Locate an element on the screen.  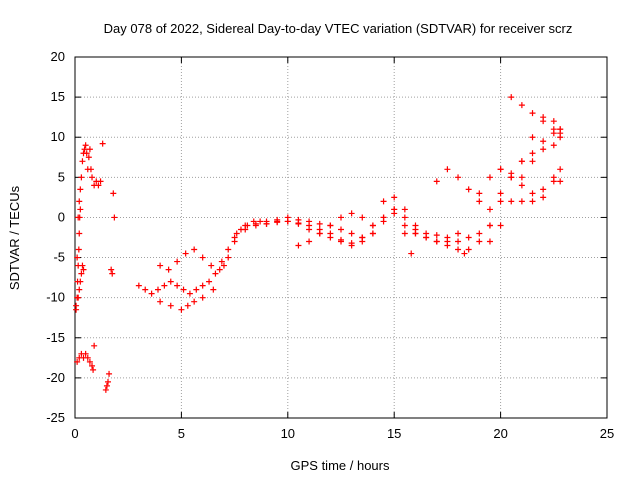
y-tick-label: -15 is located at coordinates (55, 337).